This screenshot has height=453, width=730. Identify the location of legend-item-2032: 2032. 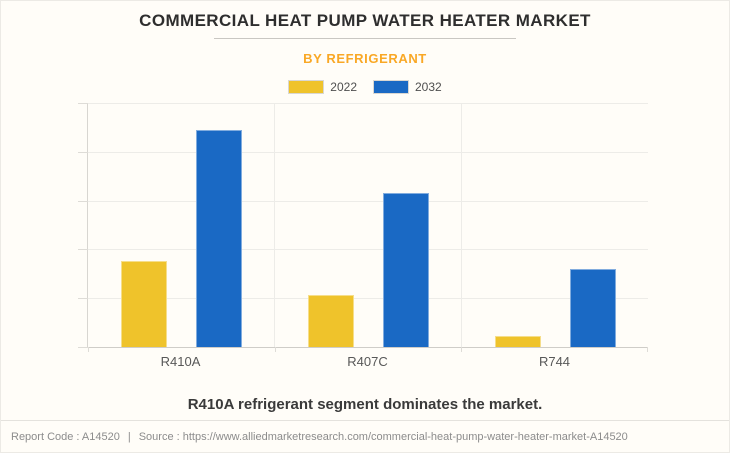
(407, 87).